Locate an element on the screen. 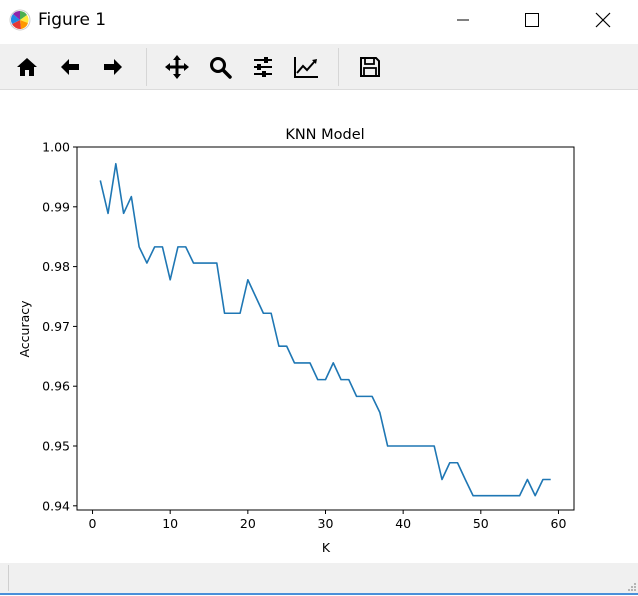  x-axis-label: K is located at coordinates (326, 547).